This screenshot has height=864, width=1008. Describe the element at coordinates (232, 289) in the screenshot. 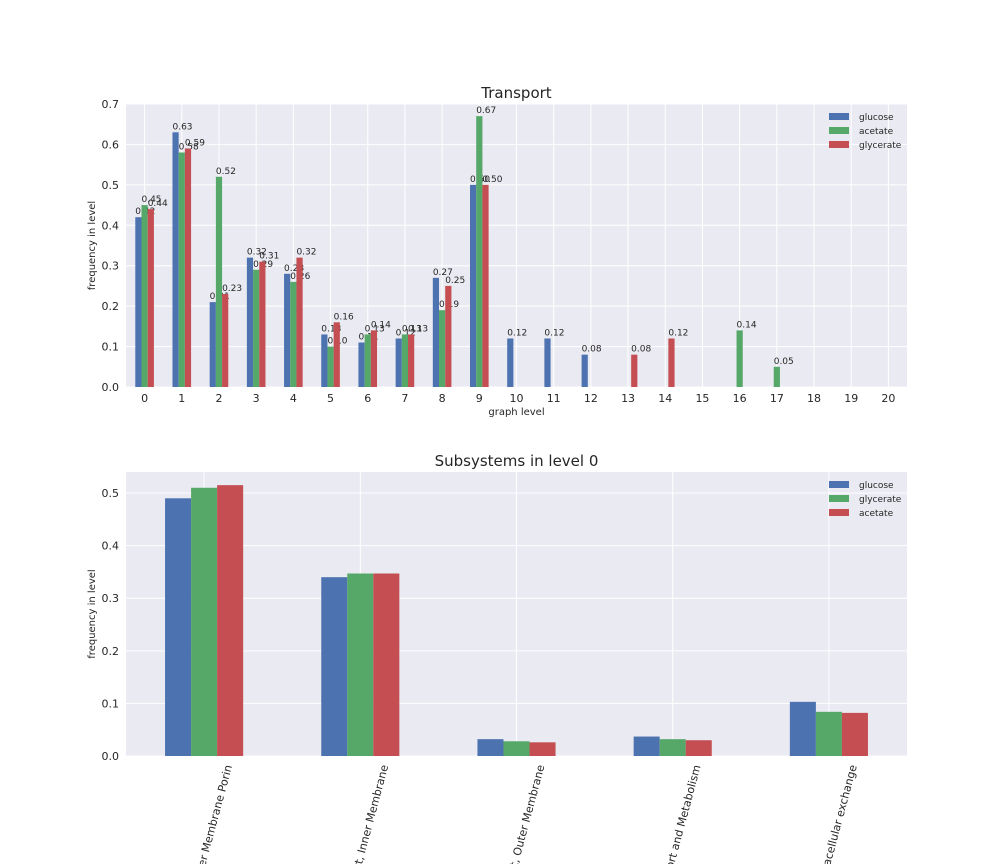

I see `value-label: 0.23` at that location.